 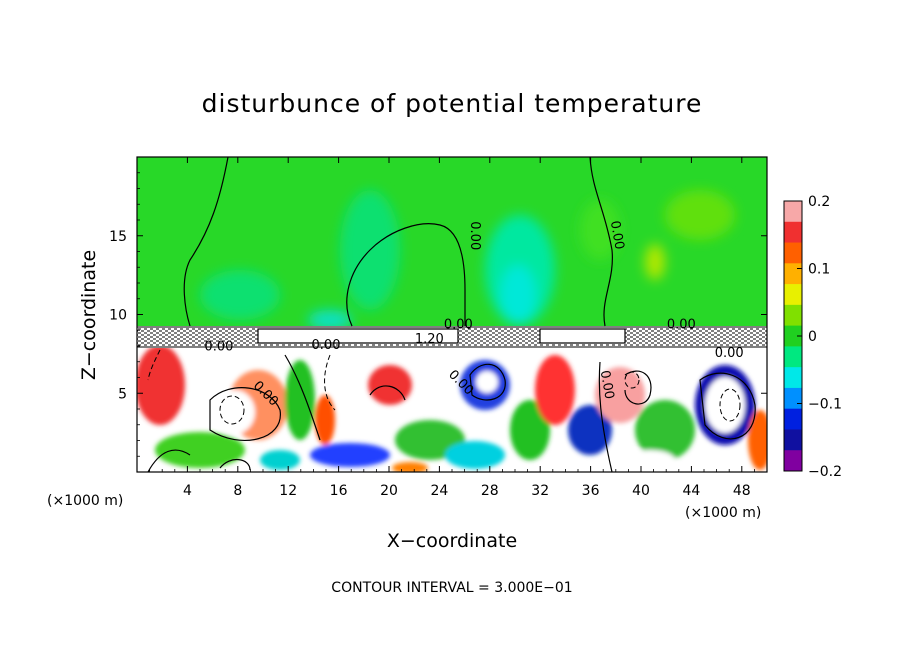 What do you see at coordinates (118, 237) in the screenshot?
I see `y-tick-label: 15` at bounding box center [118, 237].